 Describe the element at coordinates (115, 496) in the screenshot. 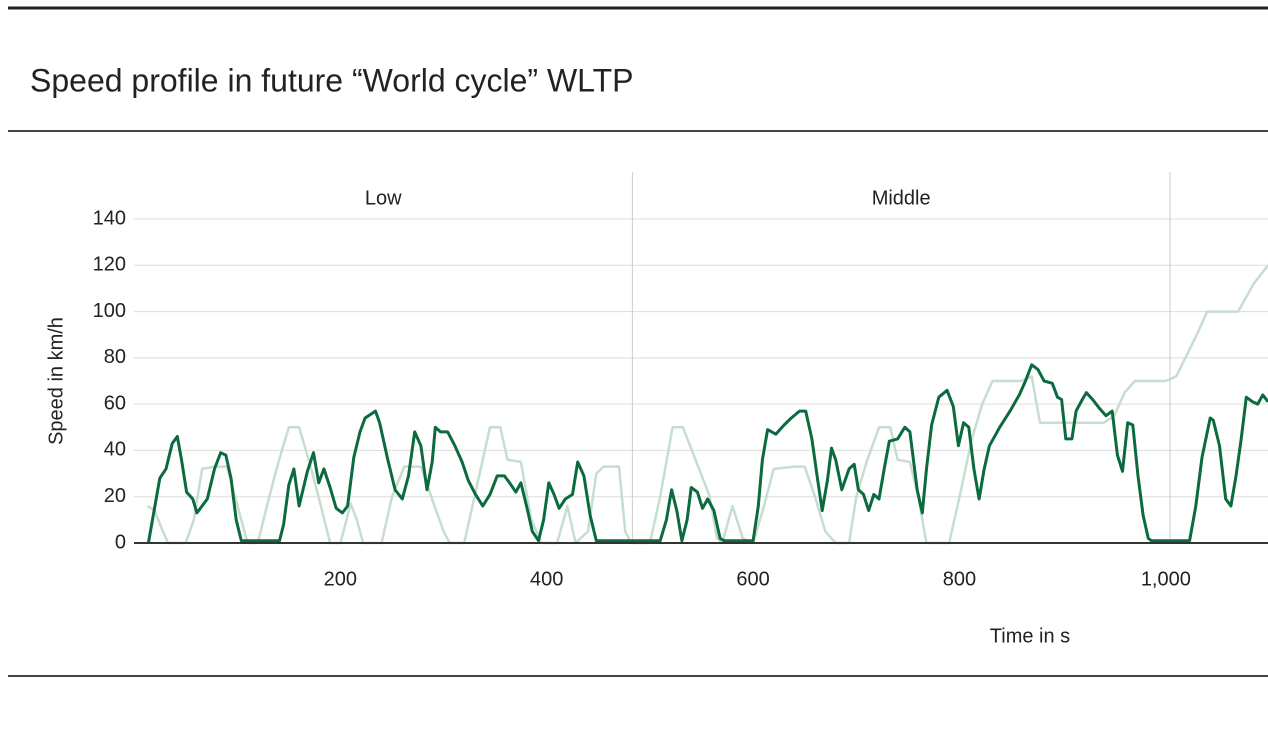

I see `y-tick-label: 20` at that location.